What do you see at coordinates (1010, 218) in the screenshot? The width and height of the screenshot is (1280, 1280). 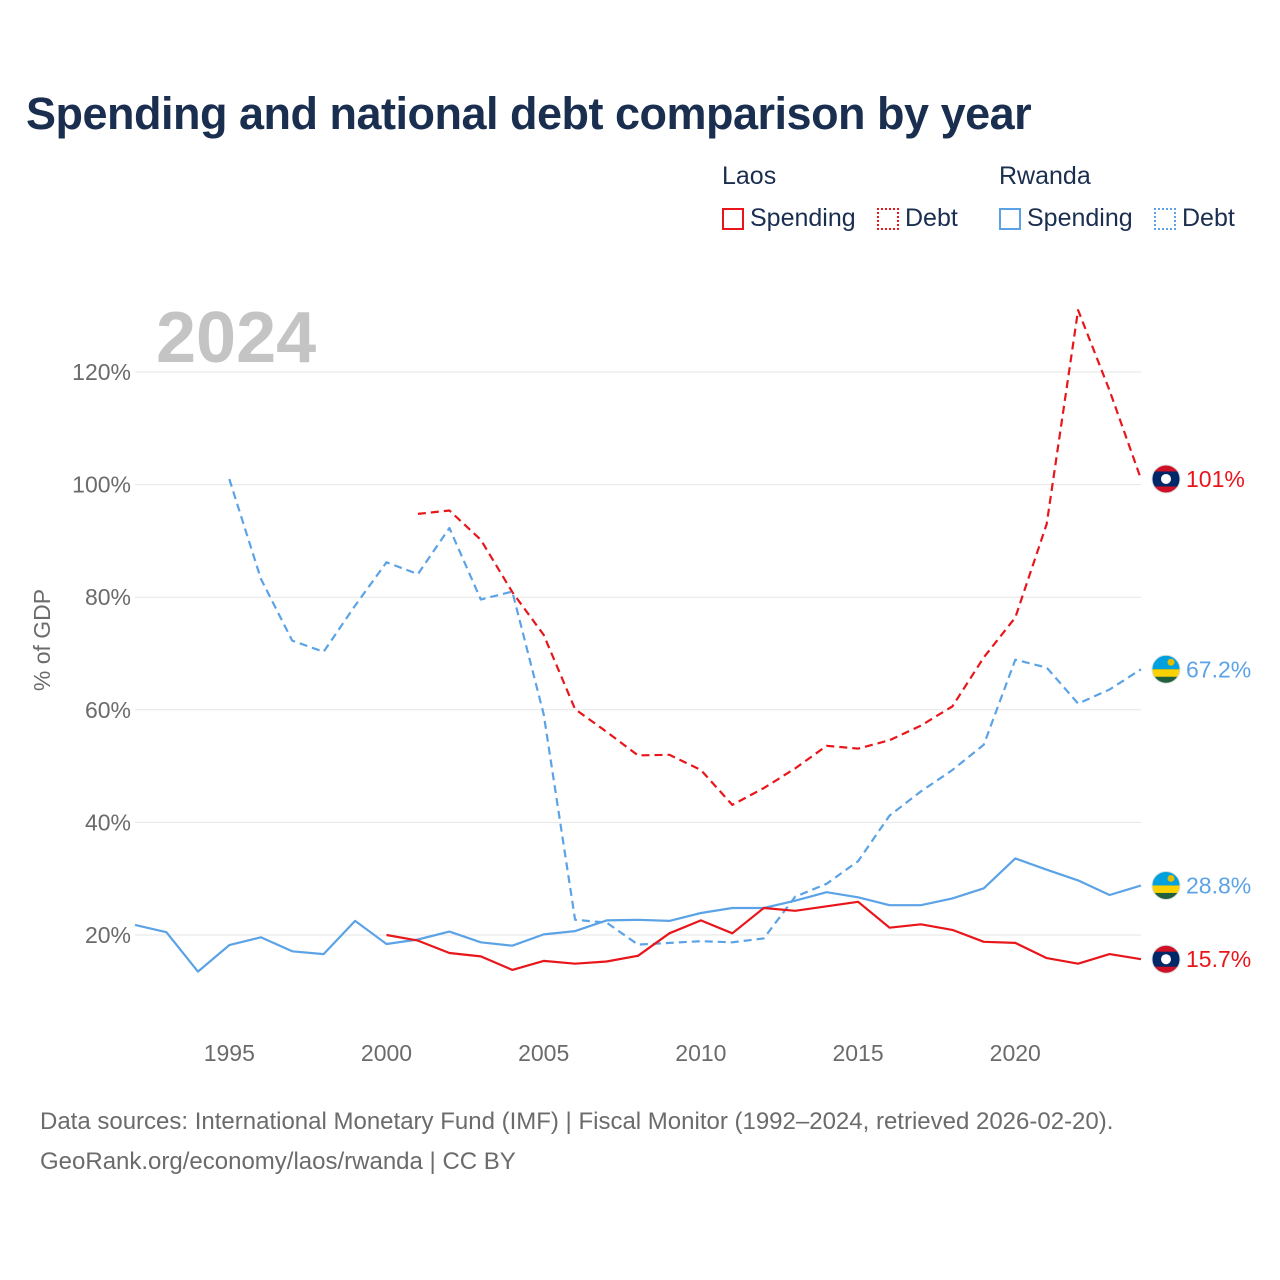 I see `rwanda-spending-swatch` at bounding box center [1010, 218].